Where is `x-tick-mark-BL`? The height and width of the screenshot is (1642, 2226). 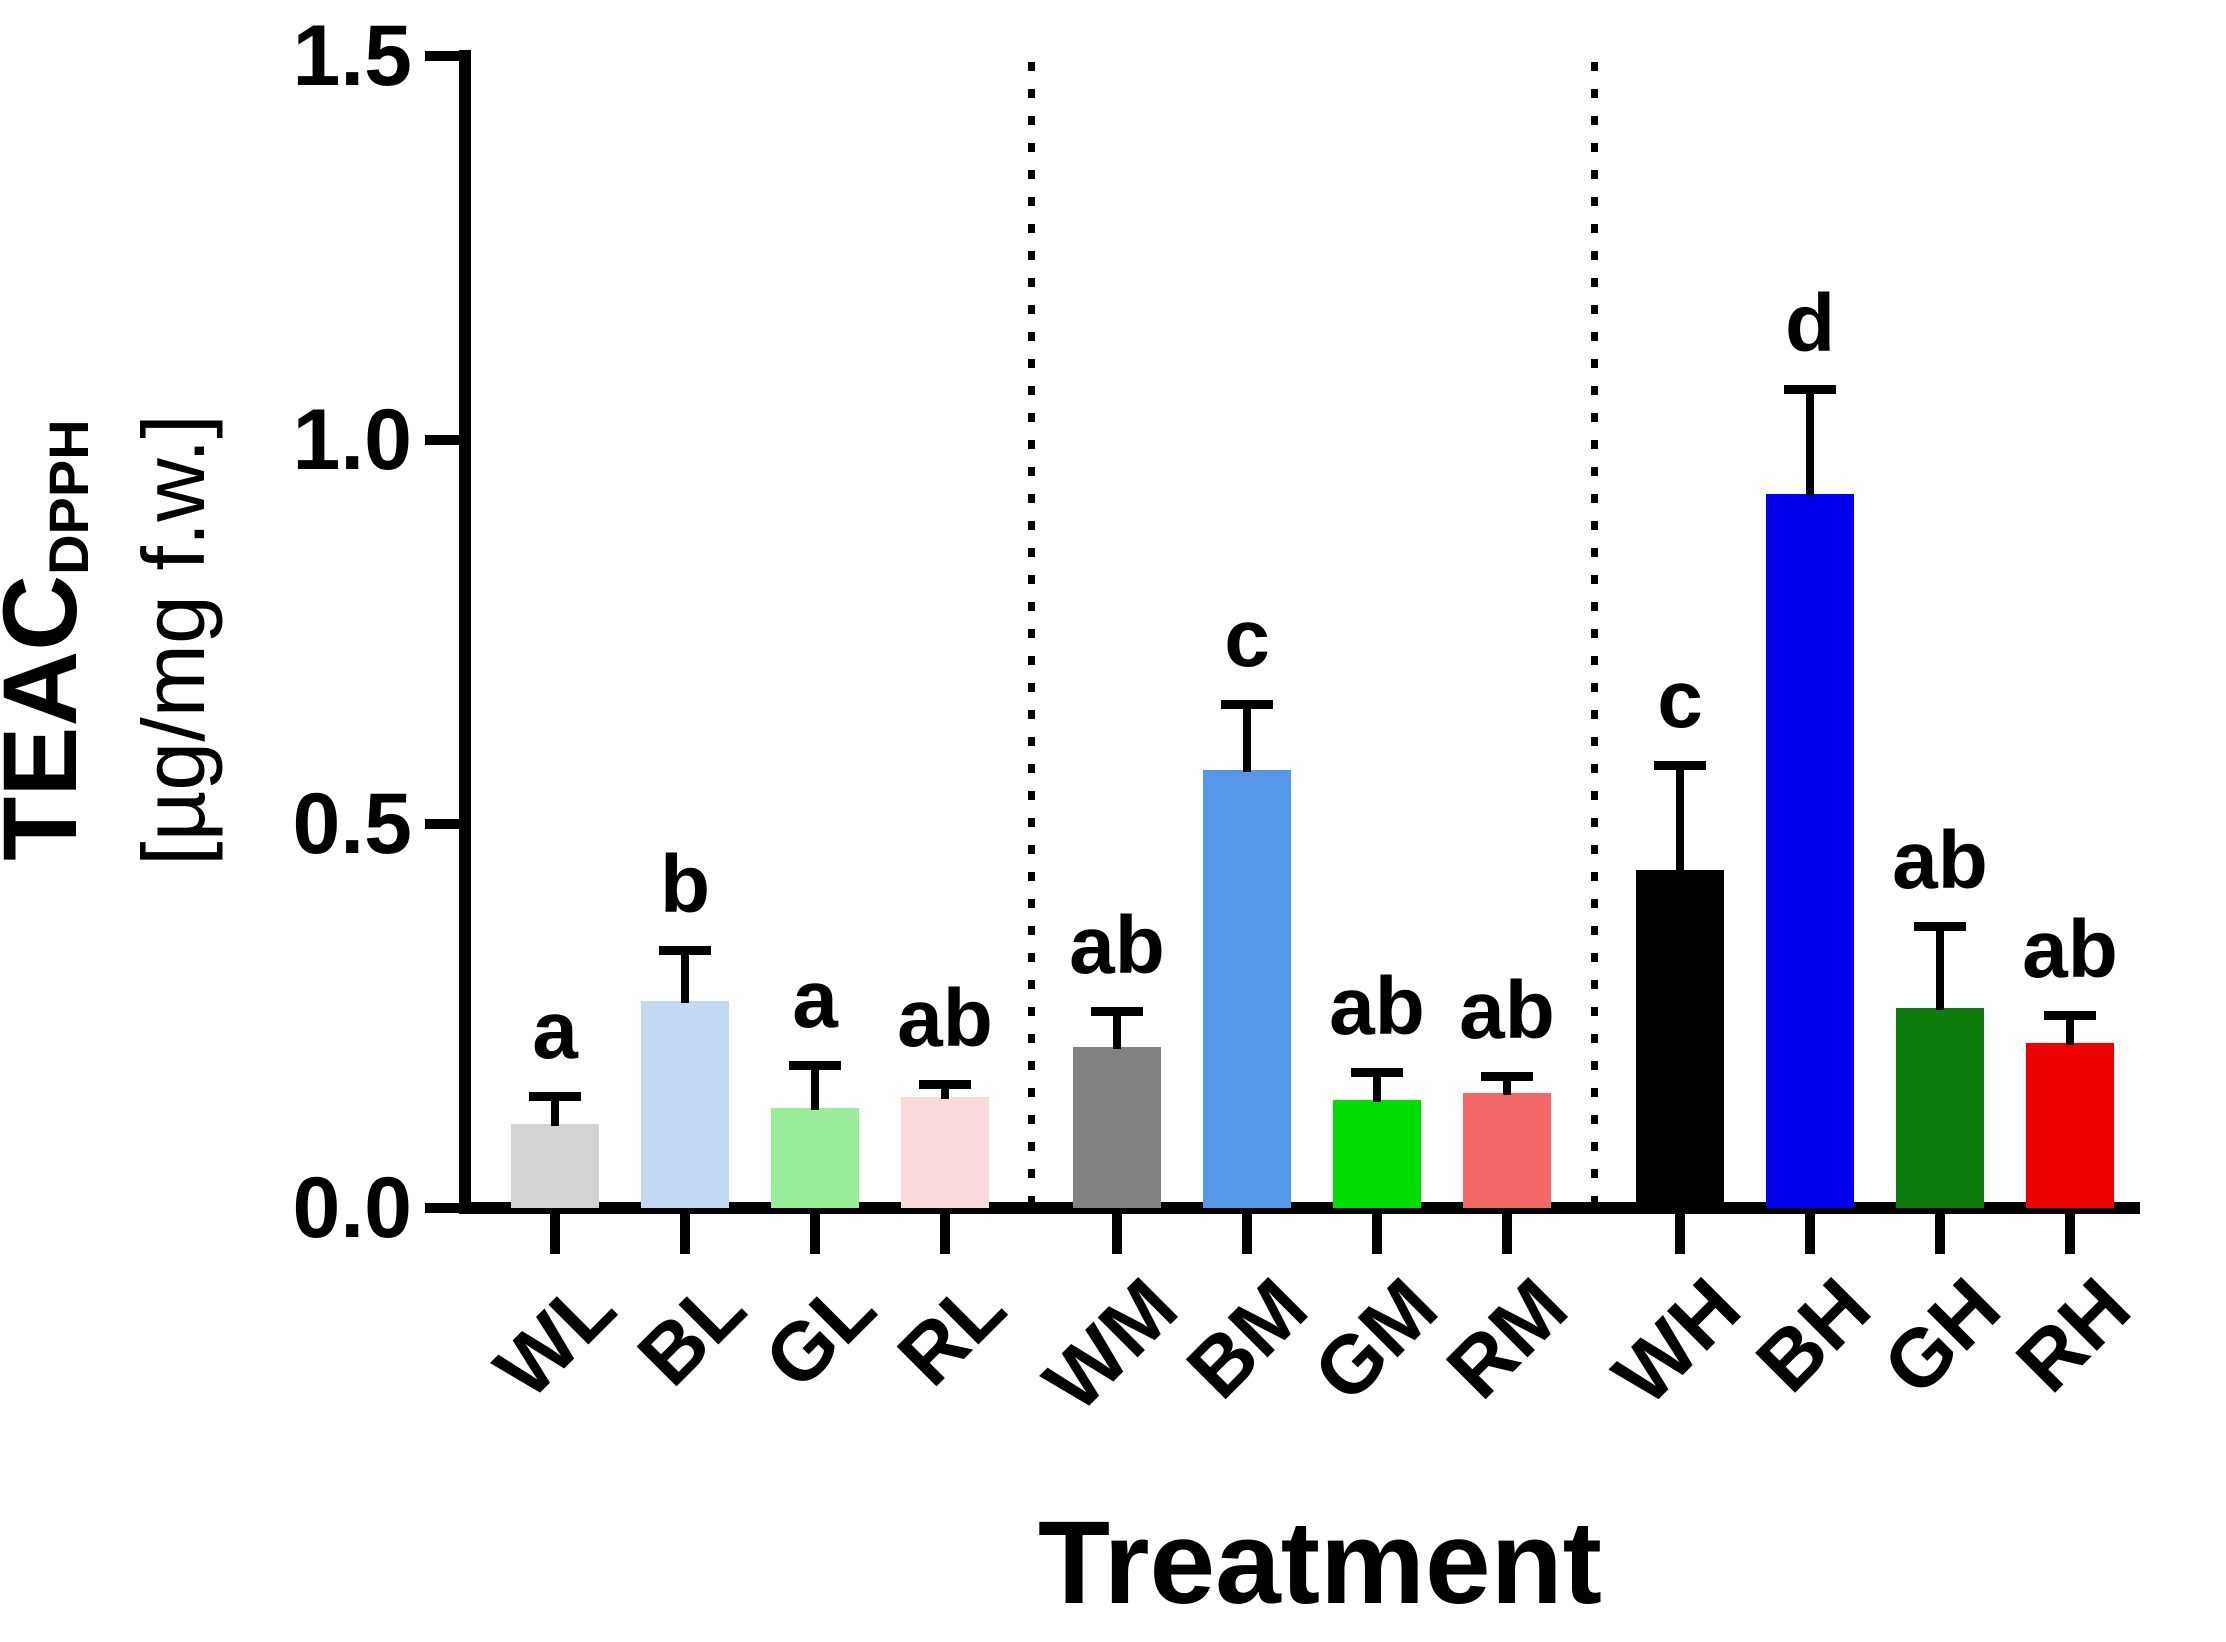 x-tick-mark-BL is located at coordinates (685, 1233).